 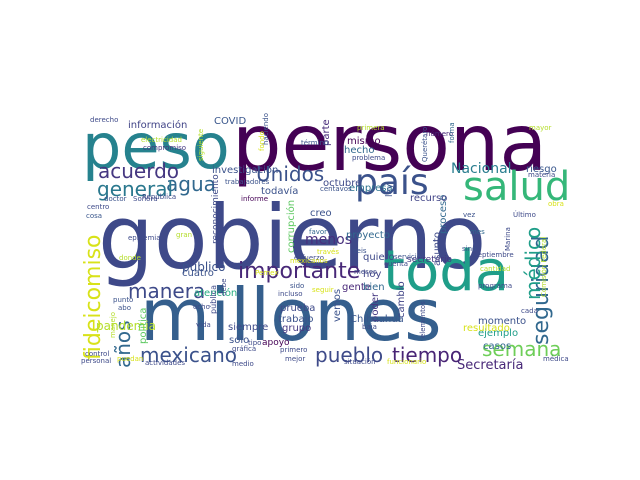 I want to click on word-control: control, so click(x=97, y=354).